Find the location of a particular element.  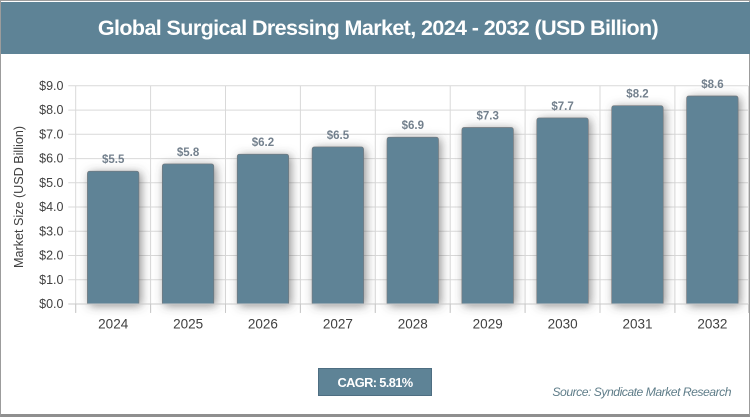

svg-text: $5.5 is located at coordinates (113, 160).